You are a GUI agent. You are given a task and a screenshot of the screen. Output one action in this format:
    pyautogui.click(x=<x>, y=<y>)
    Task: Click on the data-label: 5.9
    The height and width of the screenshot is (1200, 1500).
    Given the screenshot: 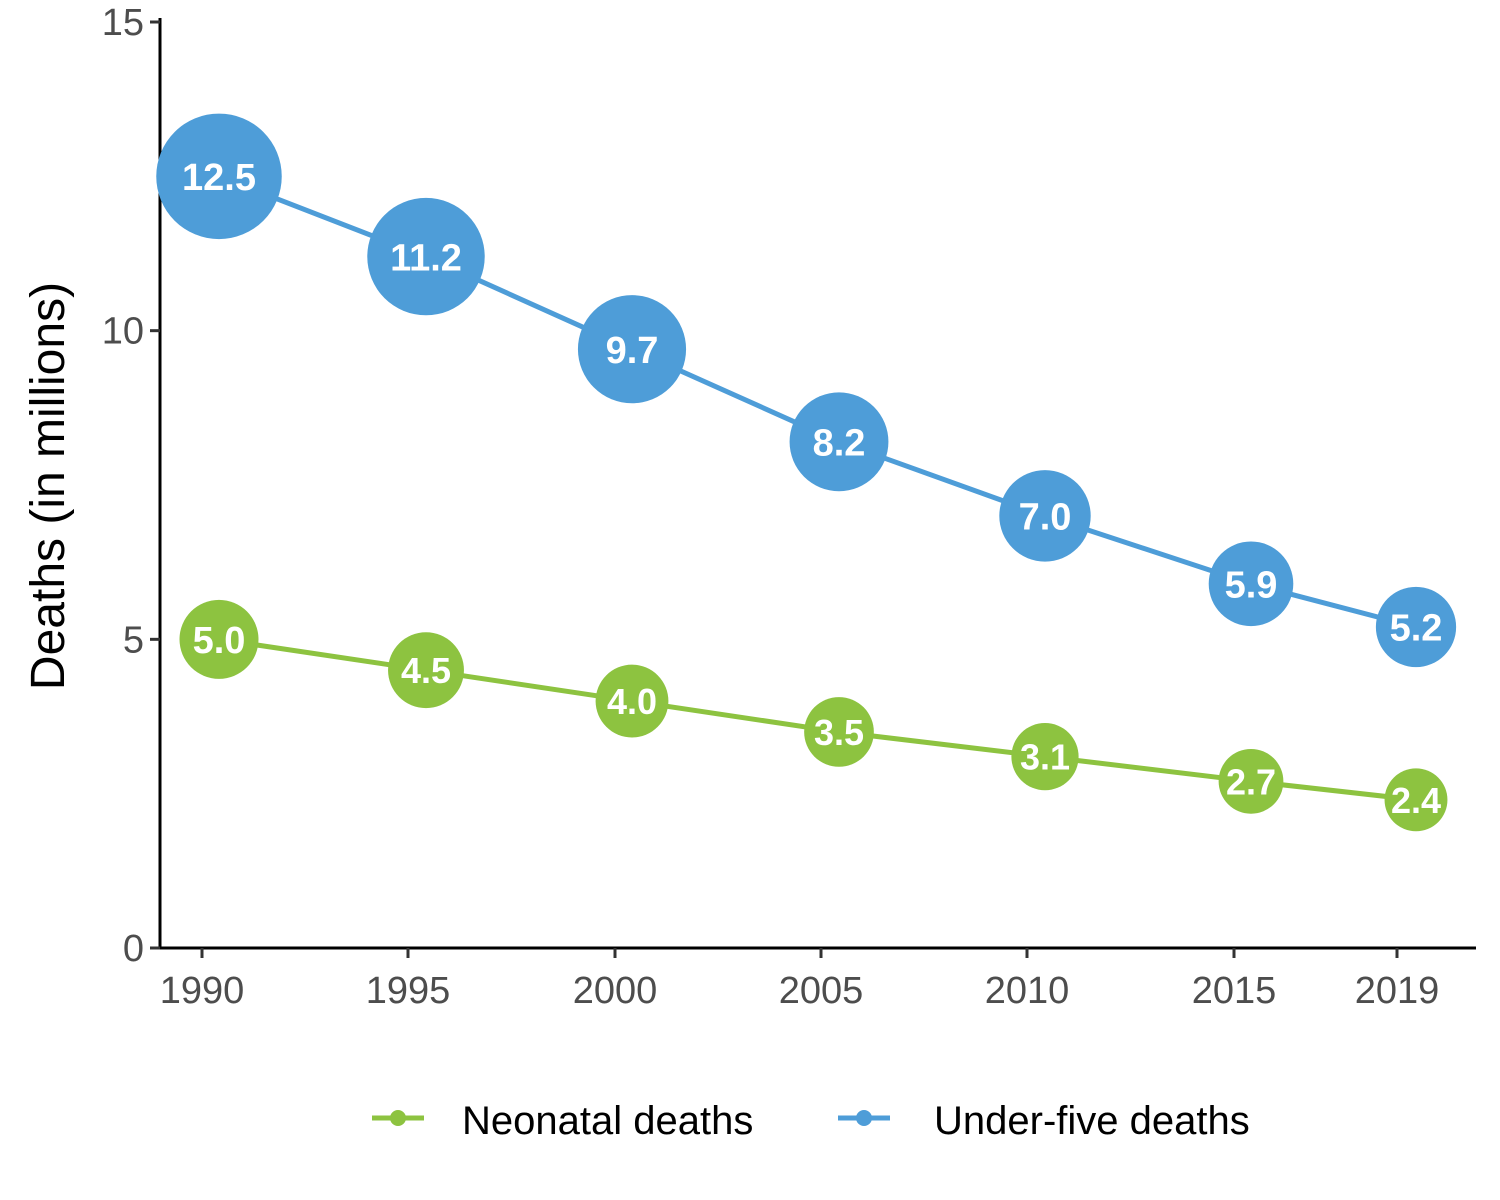 What is the action you would take?
    pyautogui.click(x=1251, y=585)
    